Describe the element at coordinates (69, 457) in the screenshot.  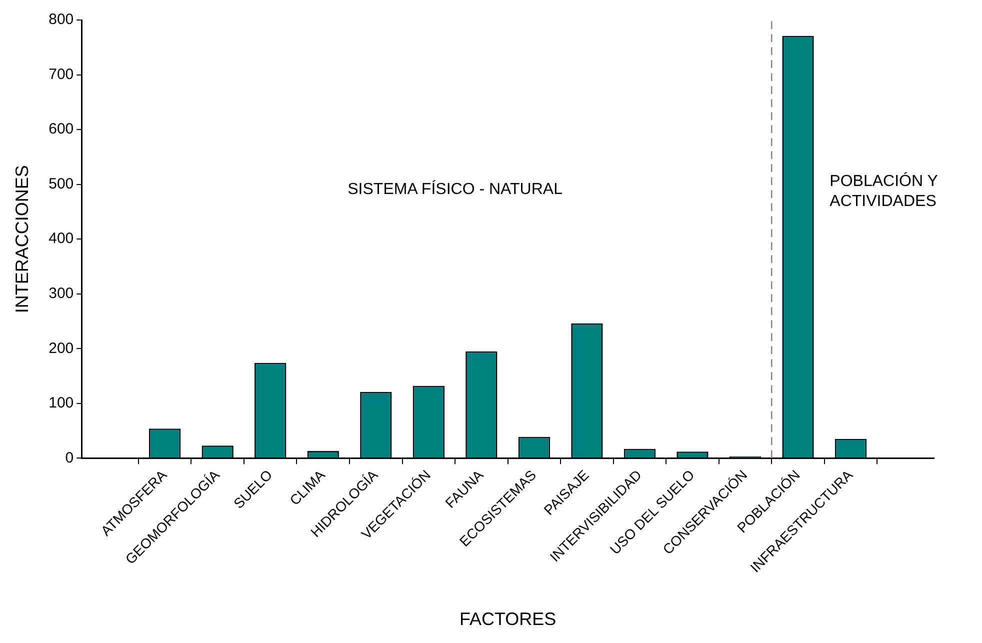
I see `y-tick-label: 0` at that location.